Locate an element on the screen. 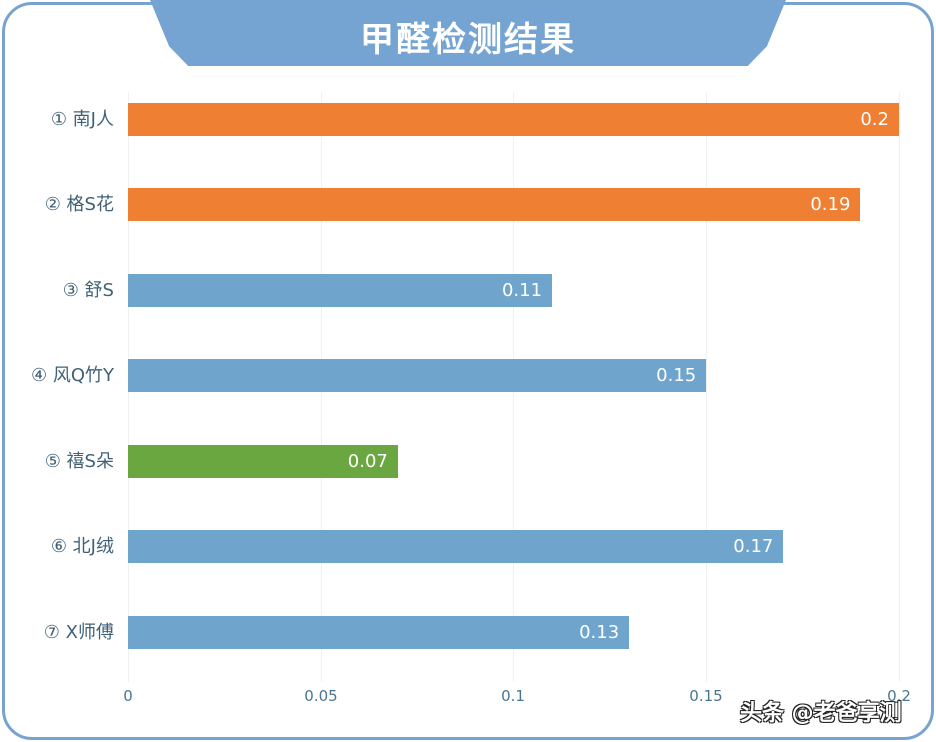 The width and height of the screenshot is (936, 742). x-tick-label: 0.15 is located at coordinates (706, 696).